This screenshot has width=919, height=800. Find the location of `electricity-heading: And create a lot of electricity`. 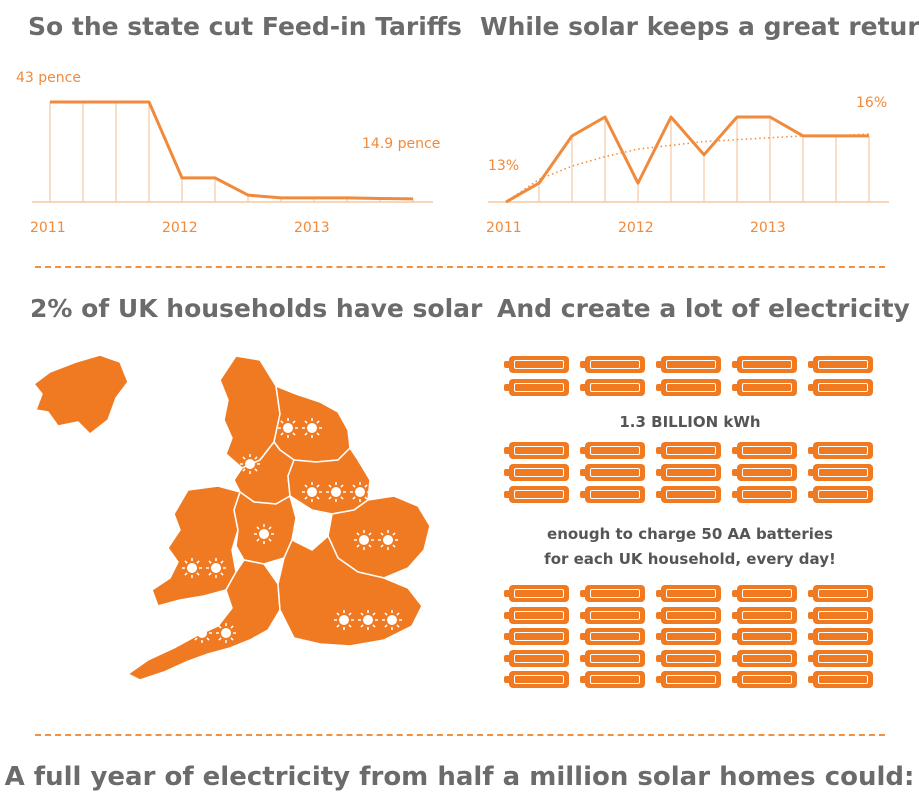

electricity-heading: And create a lot of electricity is located at coordinates (703, 308).